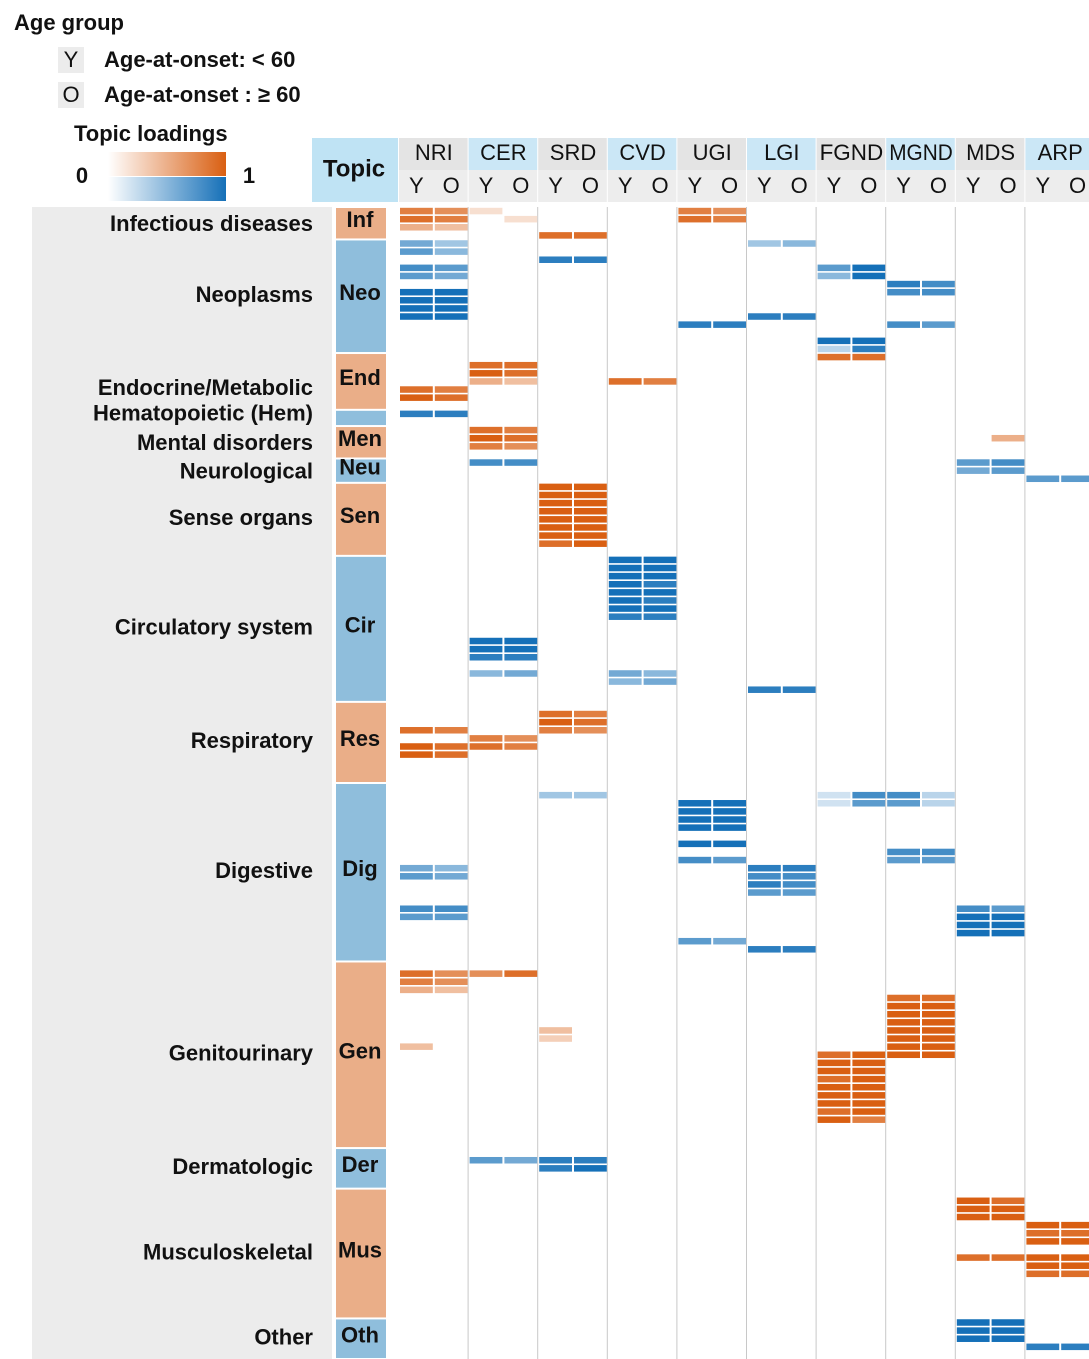 Image resolution: width=1089 pixels, height=1359 pixels. I want to click on age-header-bg, so click(920, 186).